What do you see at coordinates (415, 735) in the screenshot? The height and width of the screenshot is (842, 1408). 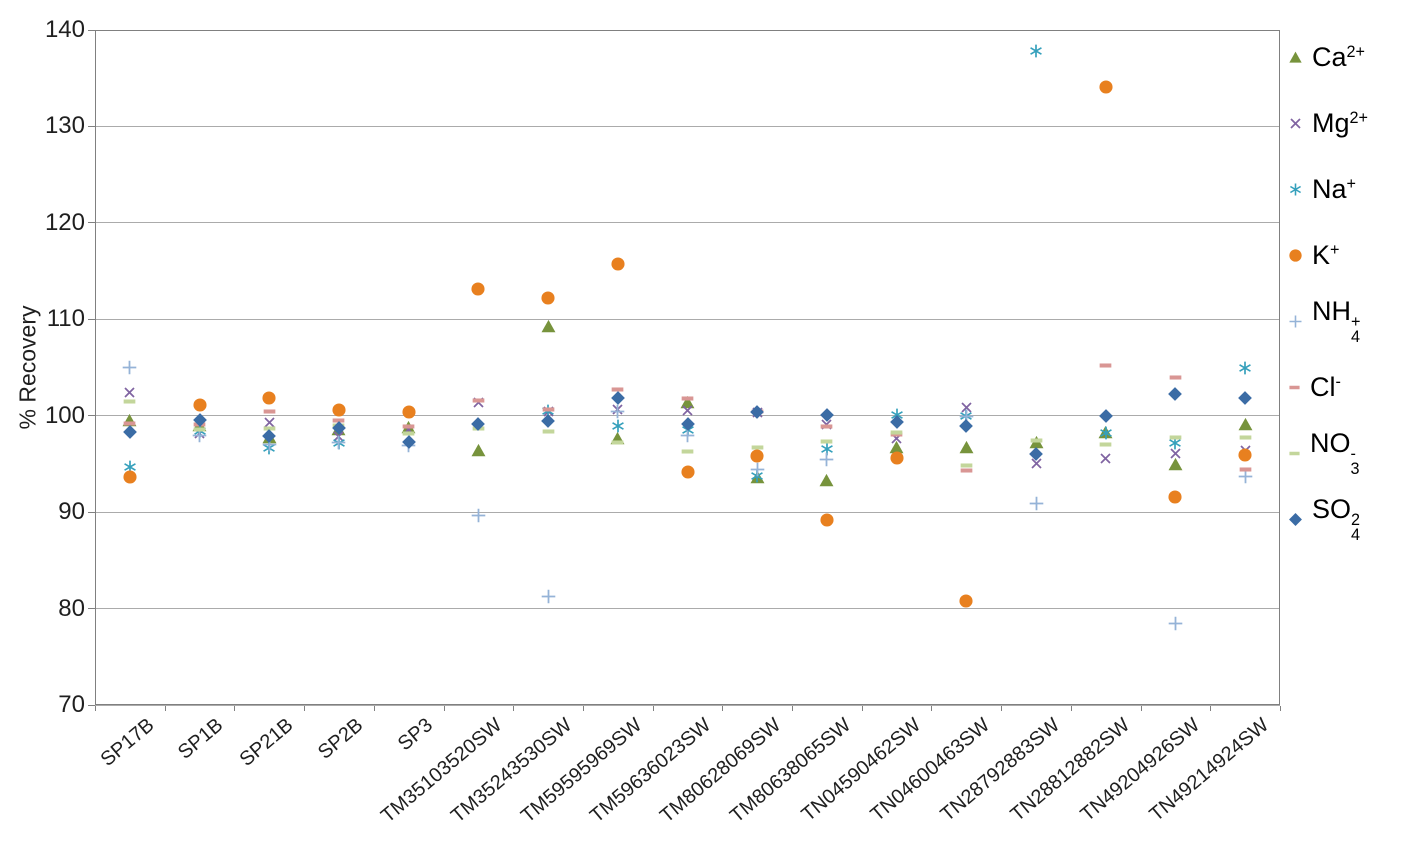 I see `x-axis-category-label: SP3` at bounding box center [415, 735].